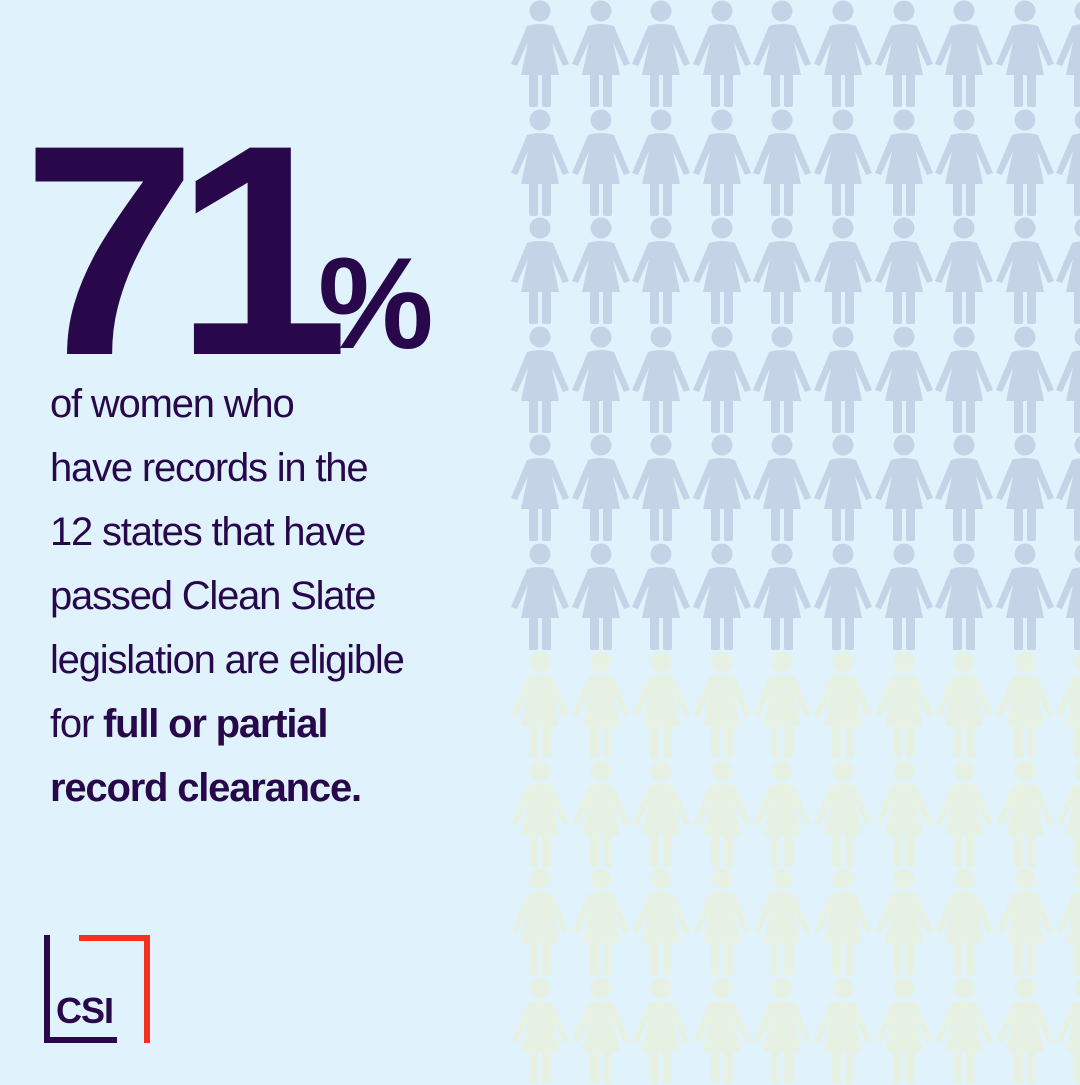 The width and height of the screenshot is (1080, 1085). I want to click on description-emphasis: full or partial, so click(215, 724).